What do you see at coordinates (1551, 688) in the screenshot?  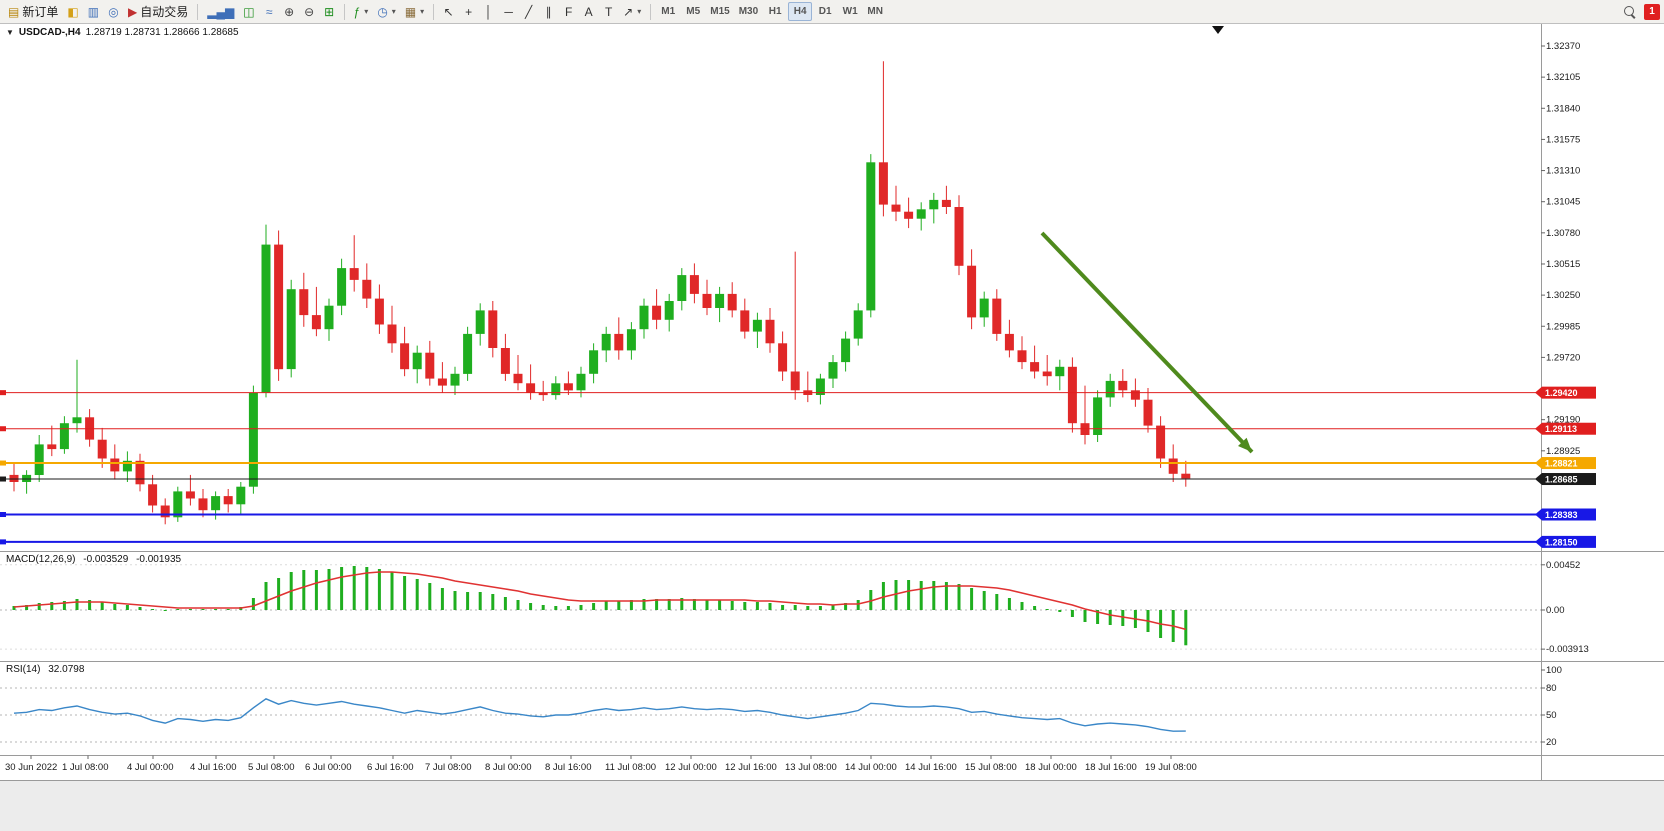 I see `svg-text: 80` at bounding box center [1551, 688].